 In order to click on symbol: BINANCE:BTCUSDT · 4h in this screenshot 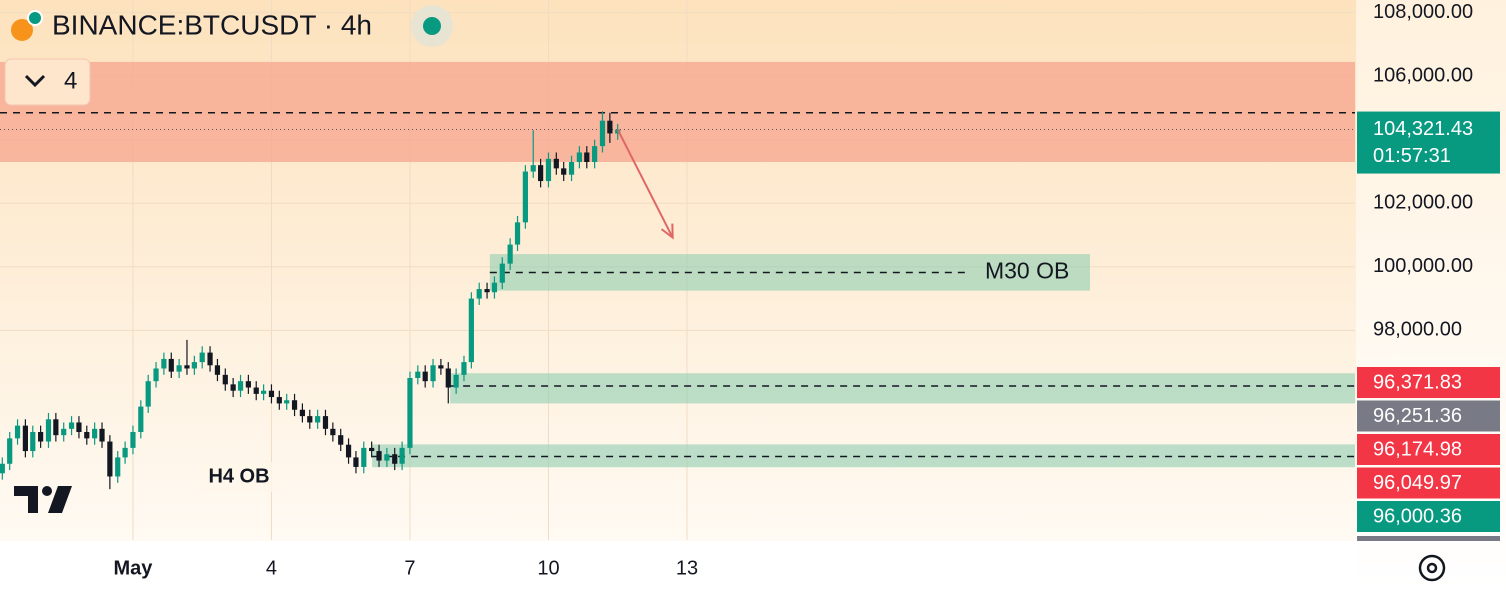, I will do `click(212, 24)`.